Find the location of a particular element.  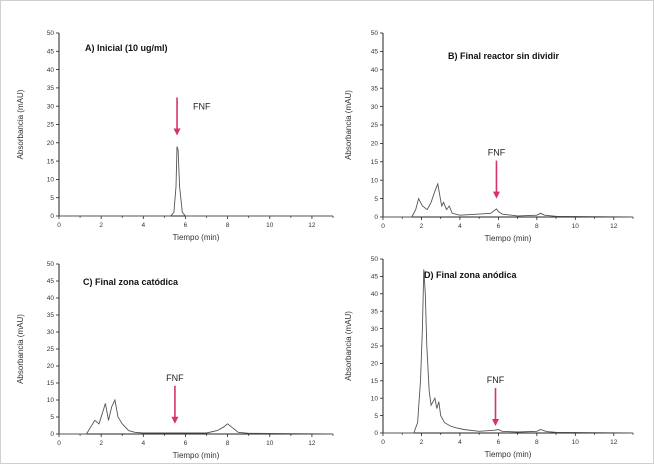

panel-title: A) Inicial (10 ug/ml) is located at coordinates (126, 48).